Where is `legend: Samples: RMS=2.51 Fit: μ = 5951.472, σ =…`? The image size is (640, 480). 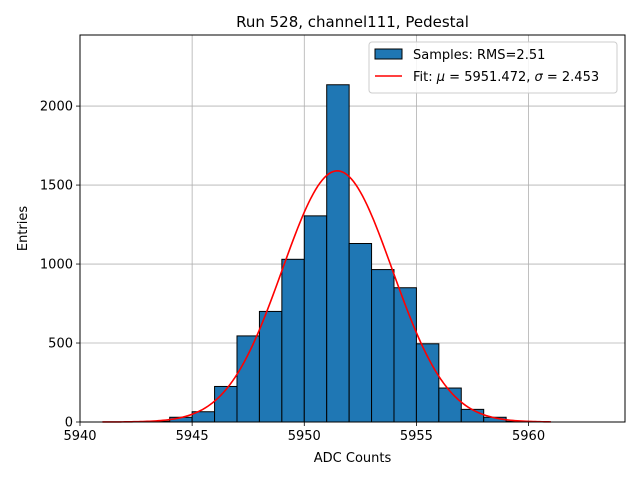
legend: Samples: RMS=2.51 Fit: μ = 5951.472, σ =… is located at coordinates (493, 67).